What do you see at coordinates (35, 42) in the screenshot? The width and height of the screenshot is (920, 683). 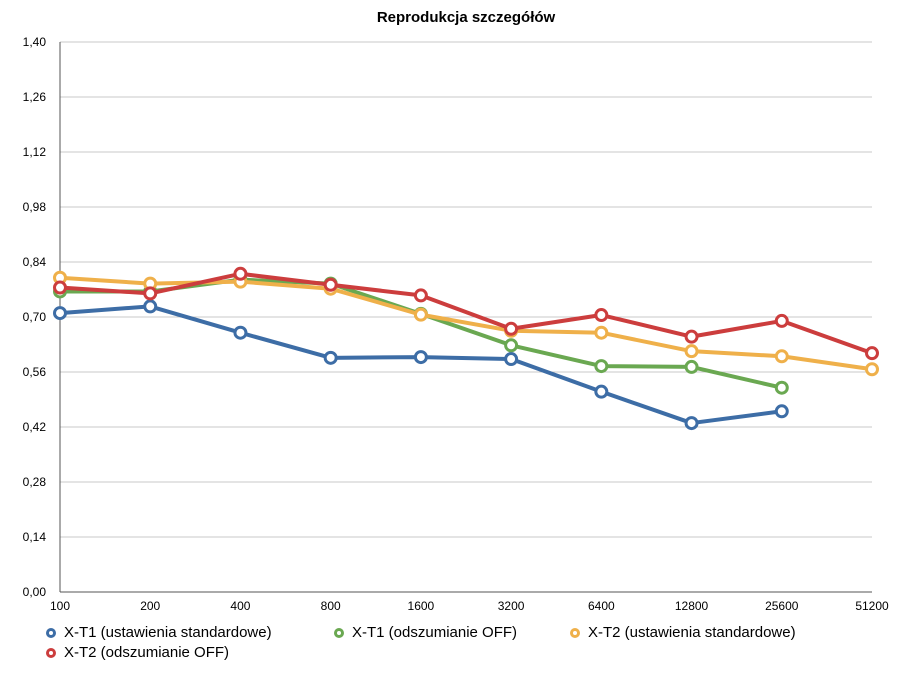 I see `y-tick-label: 1,40` at bounding box center [35, 42].